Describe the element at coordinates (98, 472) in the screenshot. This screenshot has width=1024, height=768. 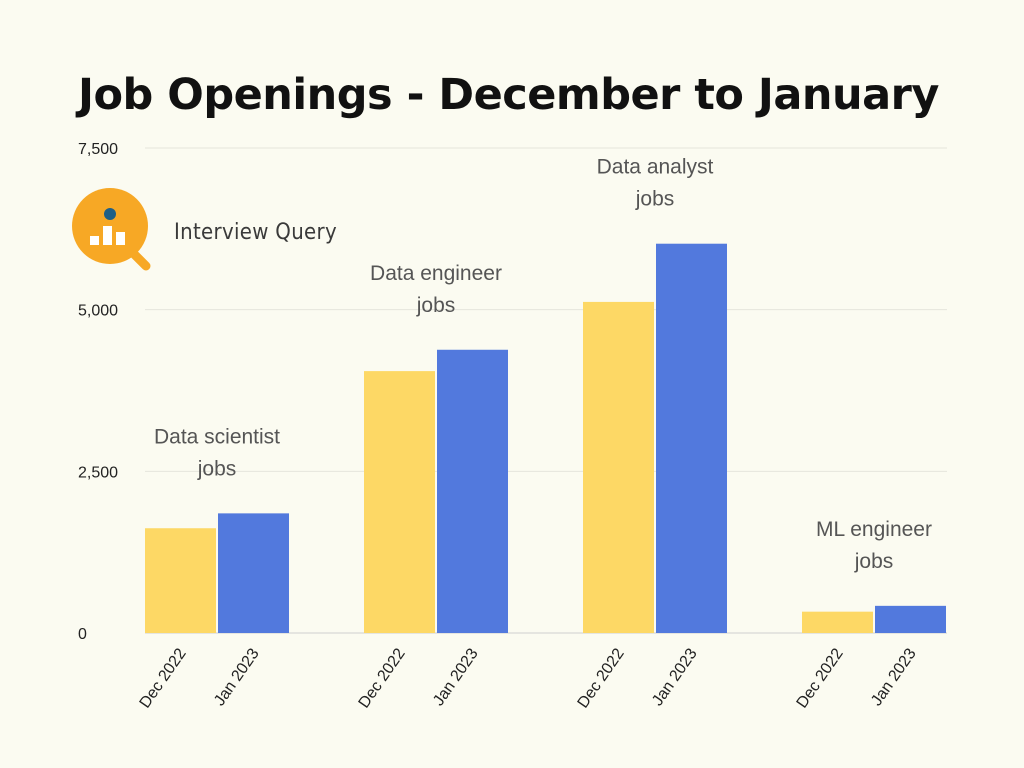
I see `y-tick-label: 2,500` at that location.